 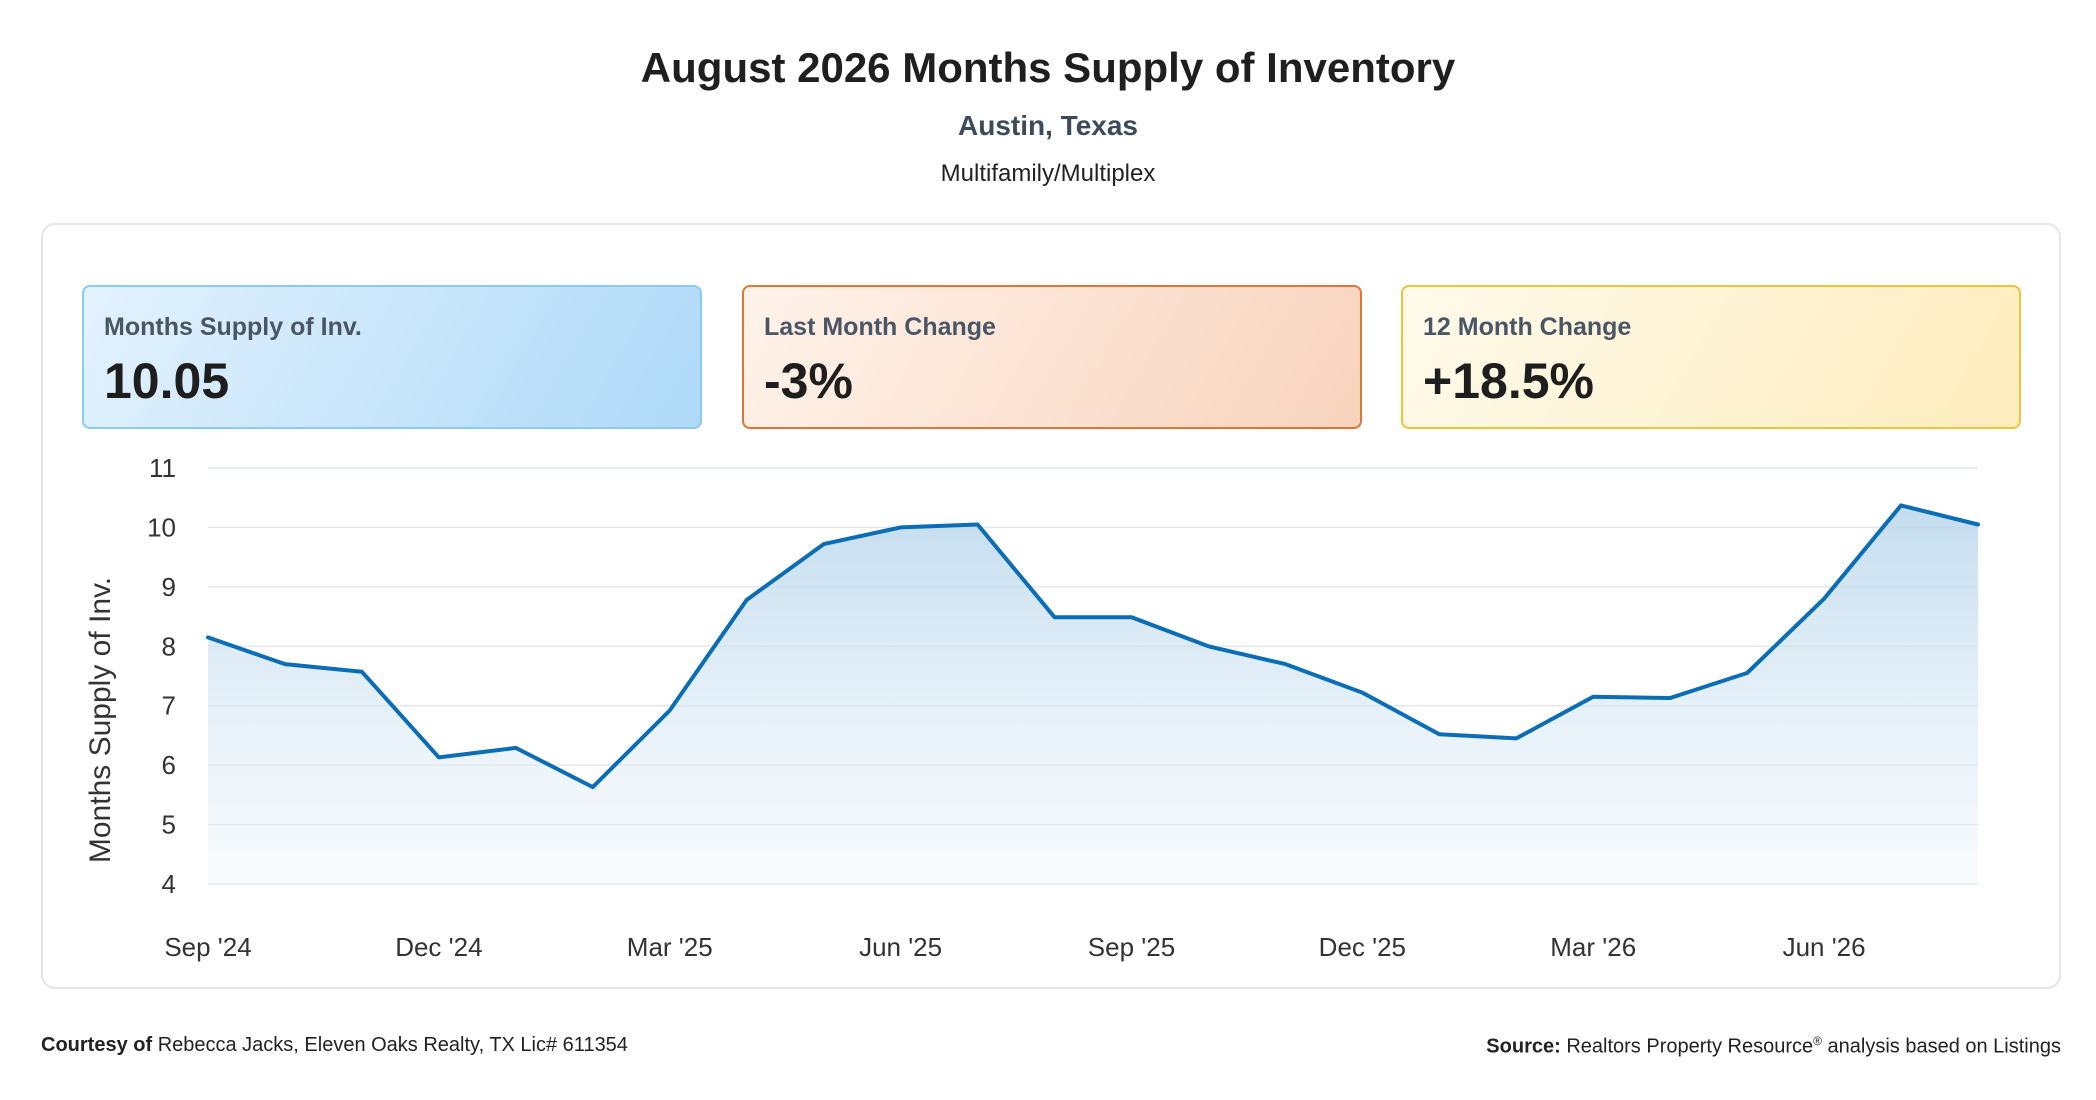 I want to click on twelve-month-change-card: 12 Month Change +18.5%, so click(x=1711, y=357).